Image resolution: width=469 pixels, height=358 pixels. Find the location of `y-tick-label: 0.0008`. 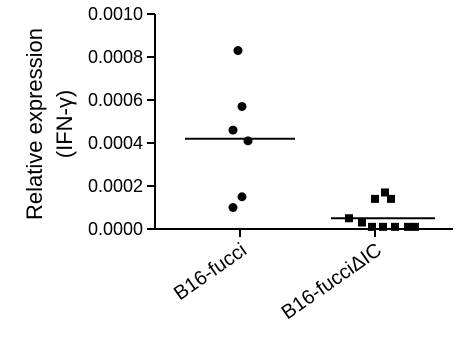

y-tick-label: 0.0008 is located at coordinates (115, 57).